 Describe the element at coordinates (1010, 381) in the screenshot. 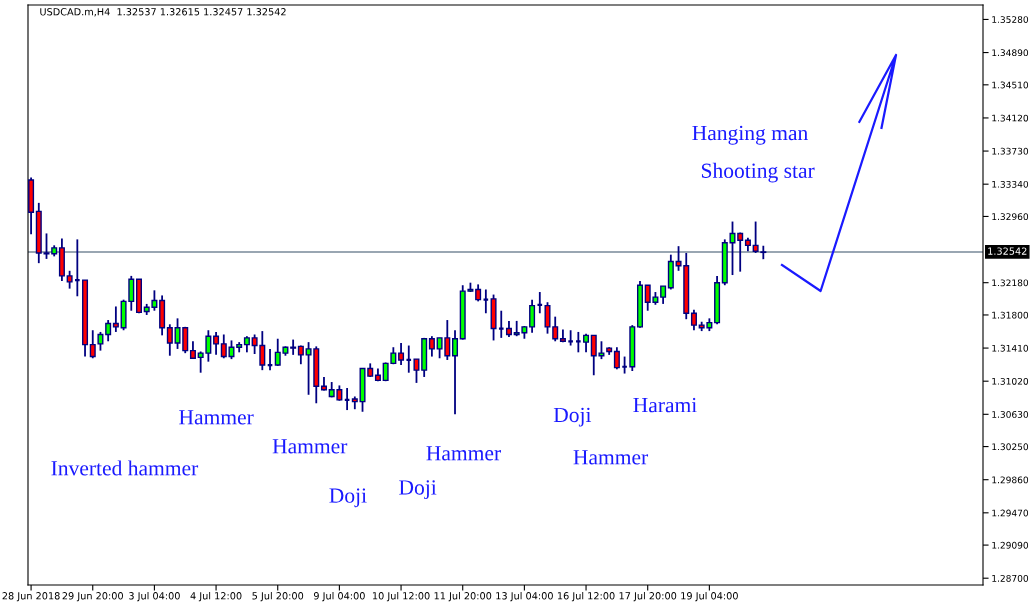

I see `y-tick-label: 1.31020` at that location.